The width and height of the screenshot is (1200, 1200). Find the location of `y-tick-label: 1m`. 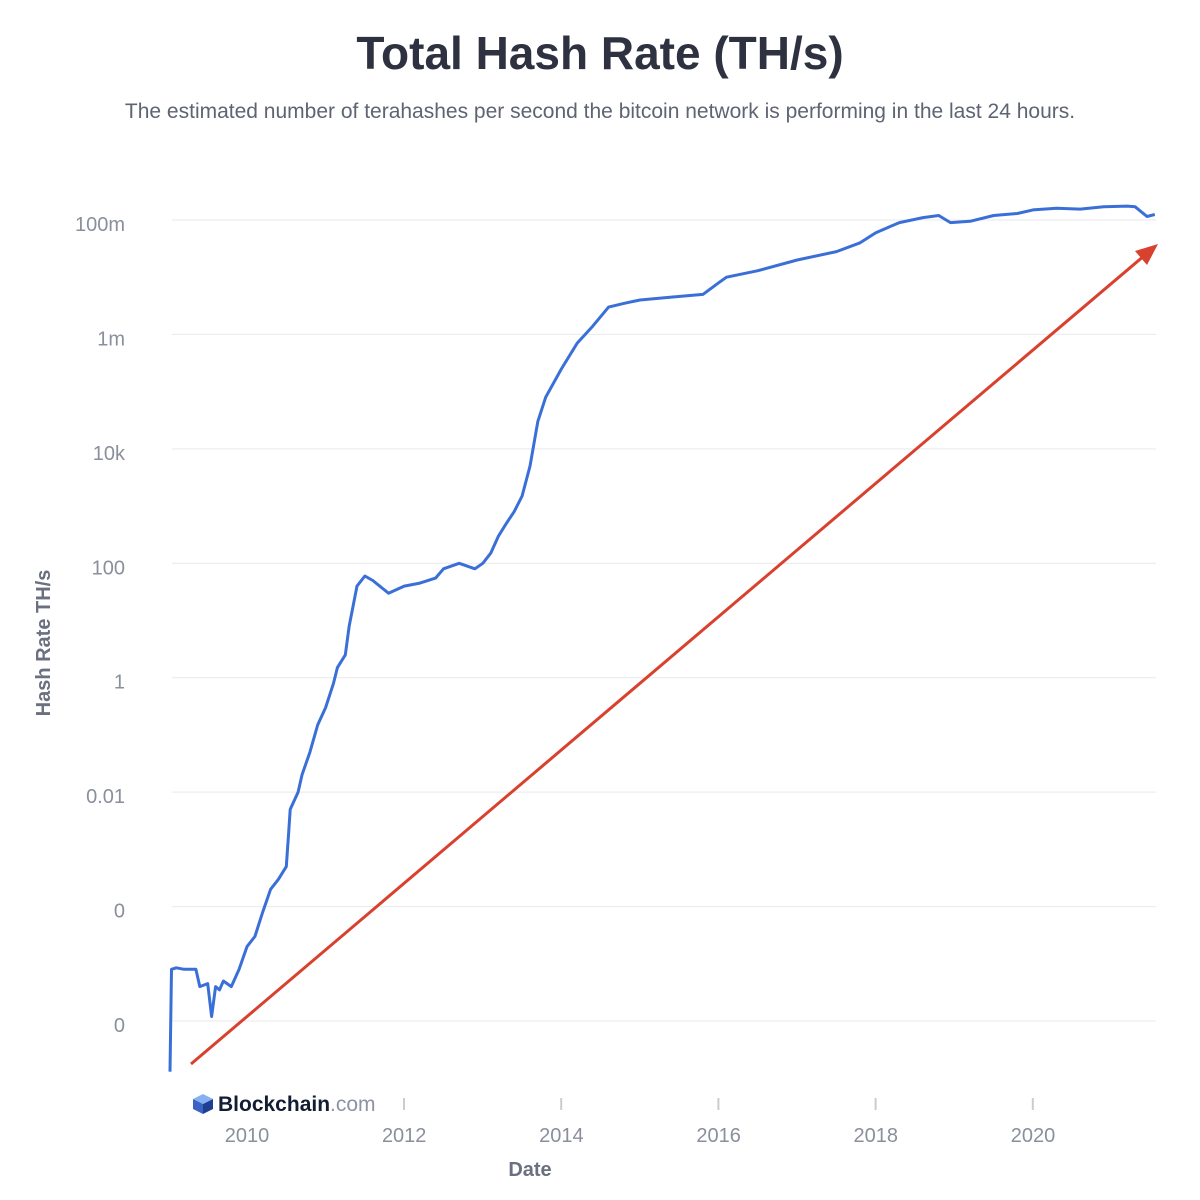

y-tick-label: 1m is located at coordinates (111, 339).